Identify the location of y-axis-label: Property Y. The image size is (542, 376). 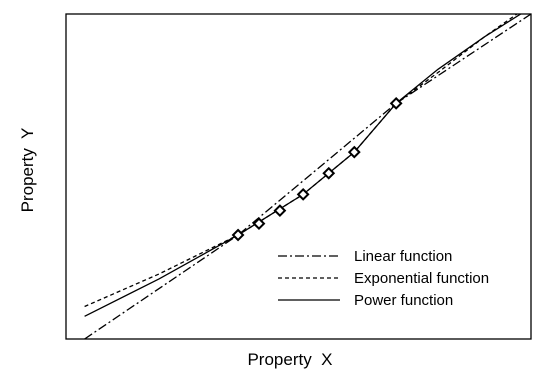
(27, 170).